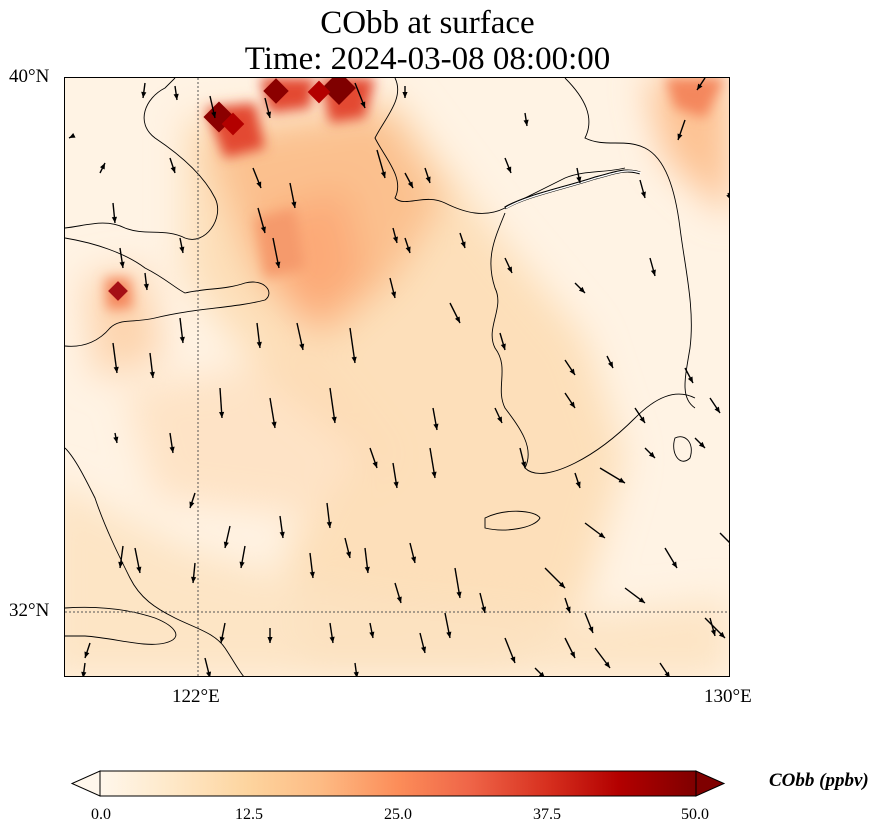  I want to click on colorbar-tick-4: 50.0, so click(695, 814).